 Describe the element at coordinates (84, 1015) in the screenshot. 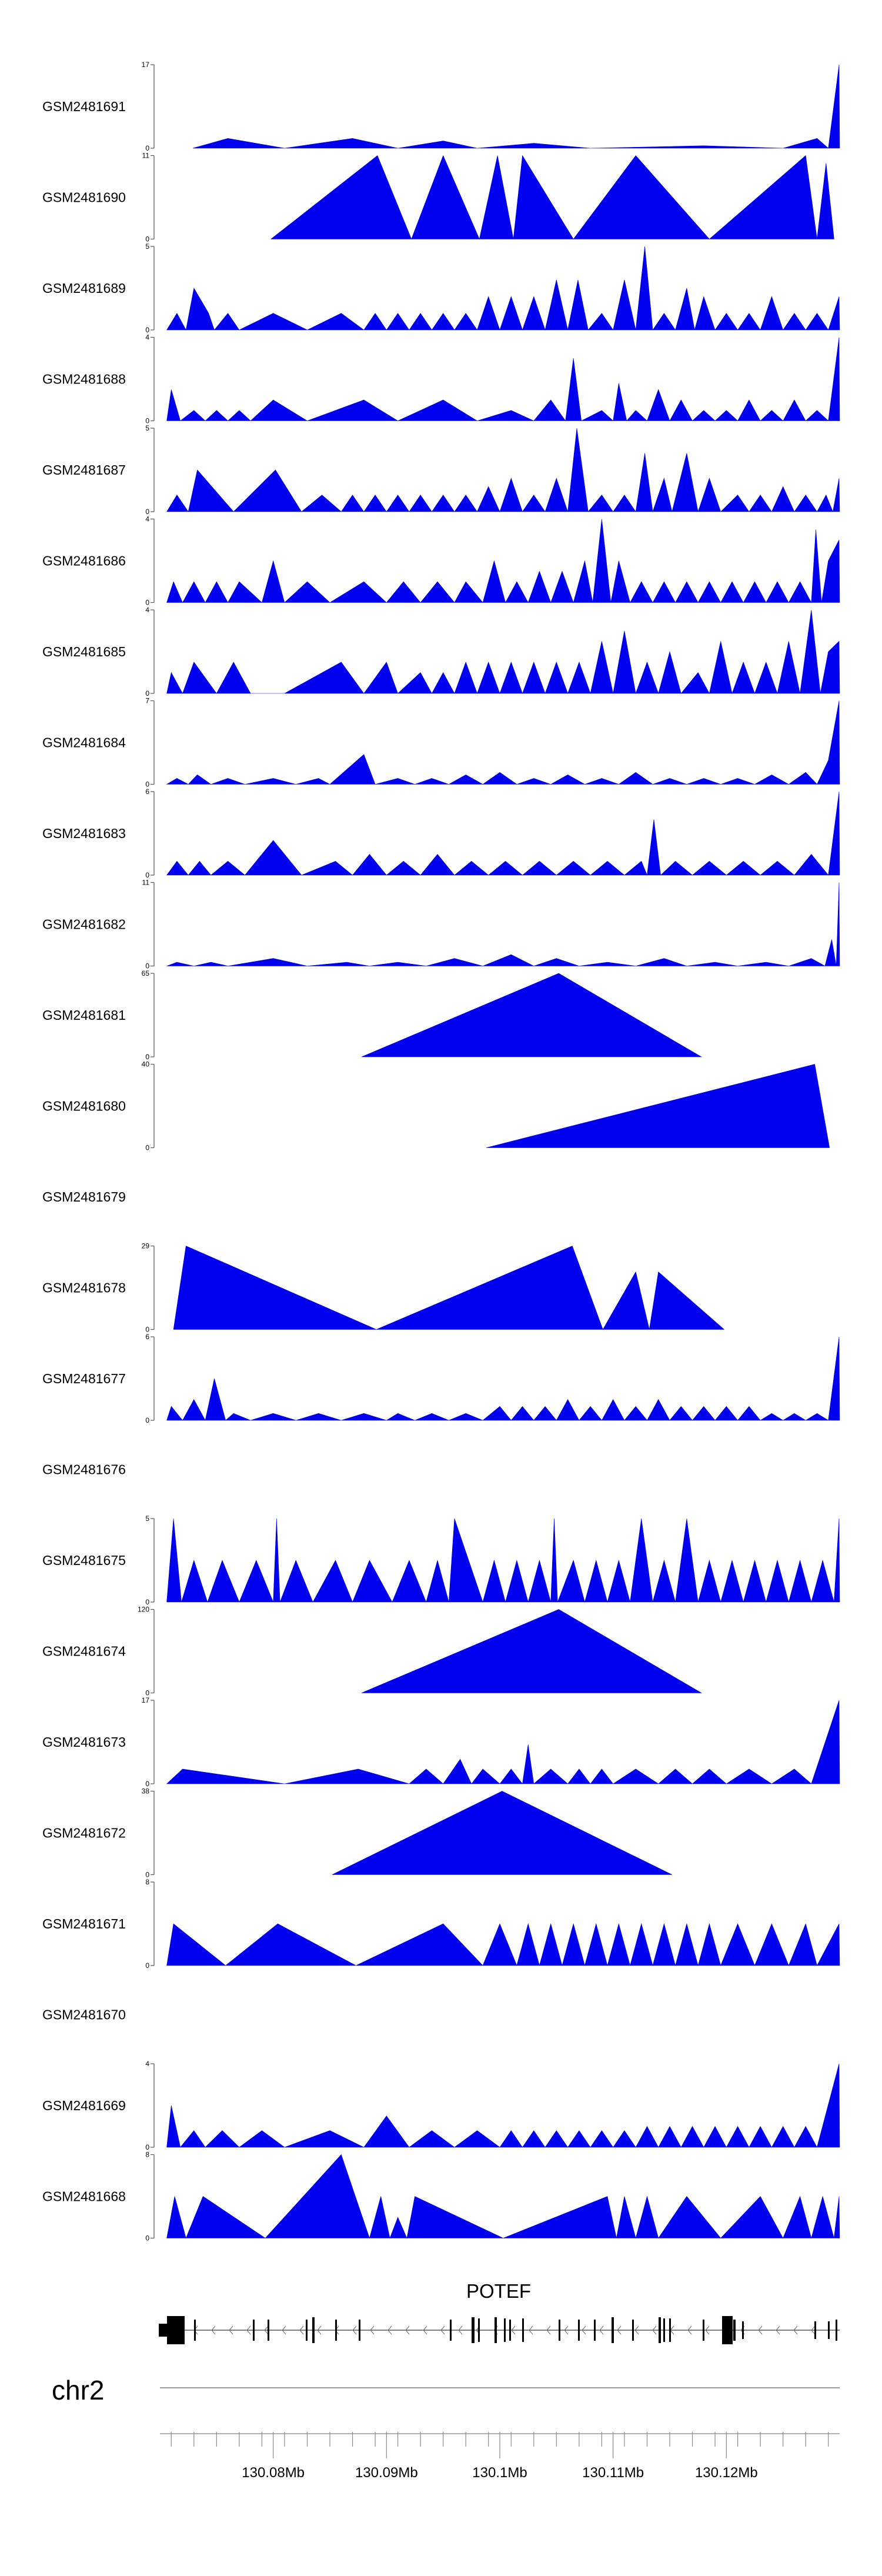

I see `track-label: GSM2481681` at that location.